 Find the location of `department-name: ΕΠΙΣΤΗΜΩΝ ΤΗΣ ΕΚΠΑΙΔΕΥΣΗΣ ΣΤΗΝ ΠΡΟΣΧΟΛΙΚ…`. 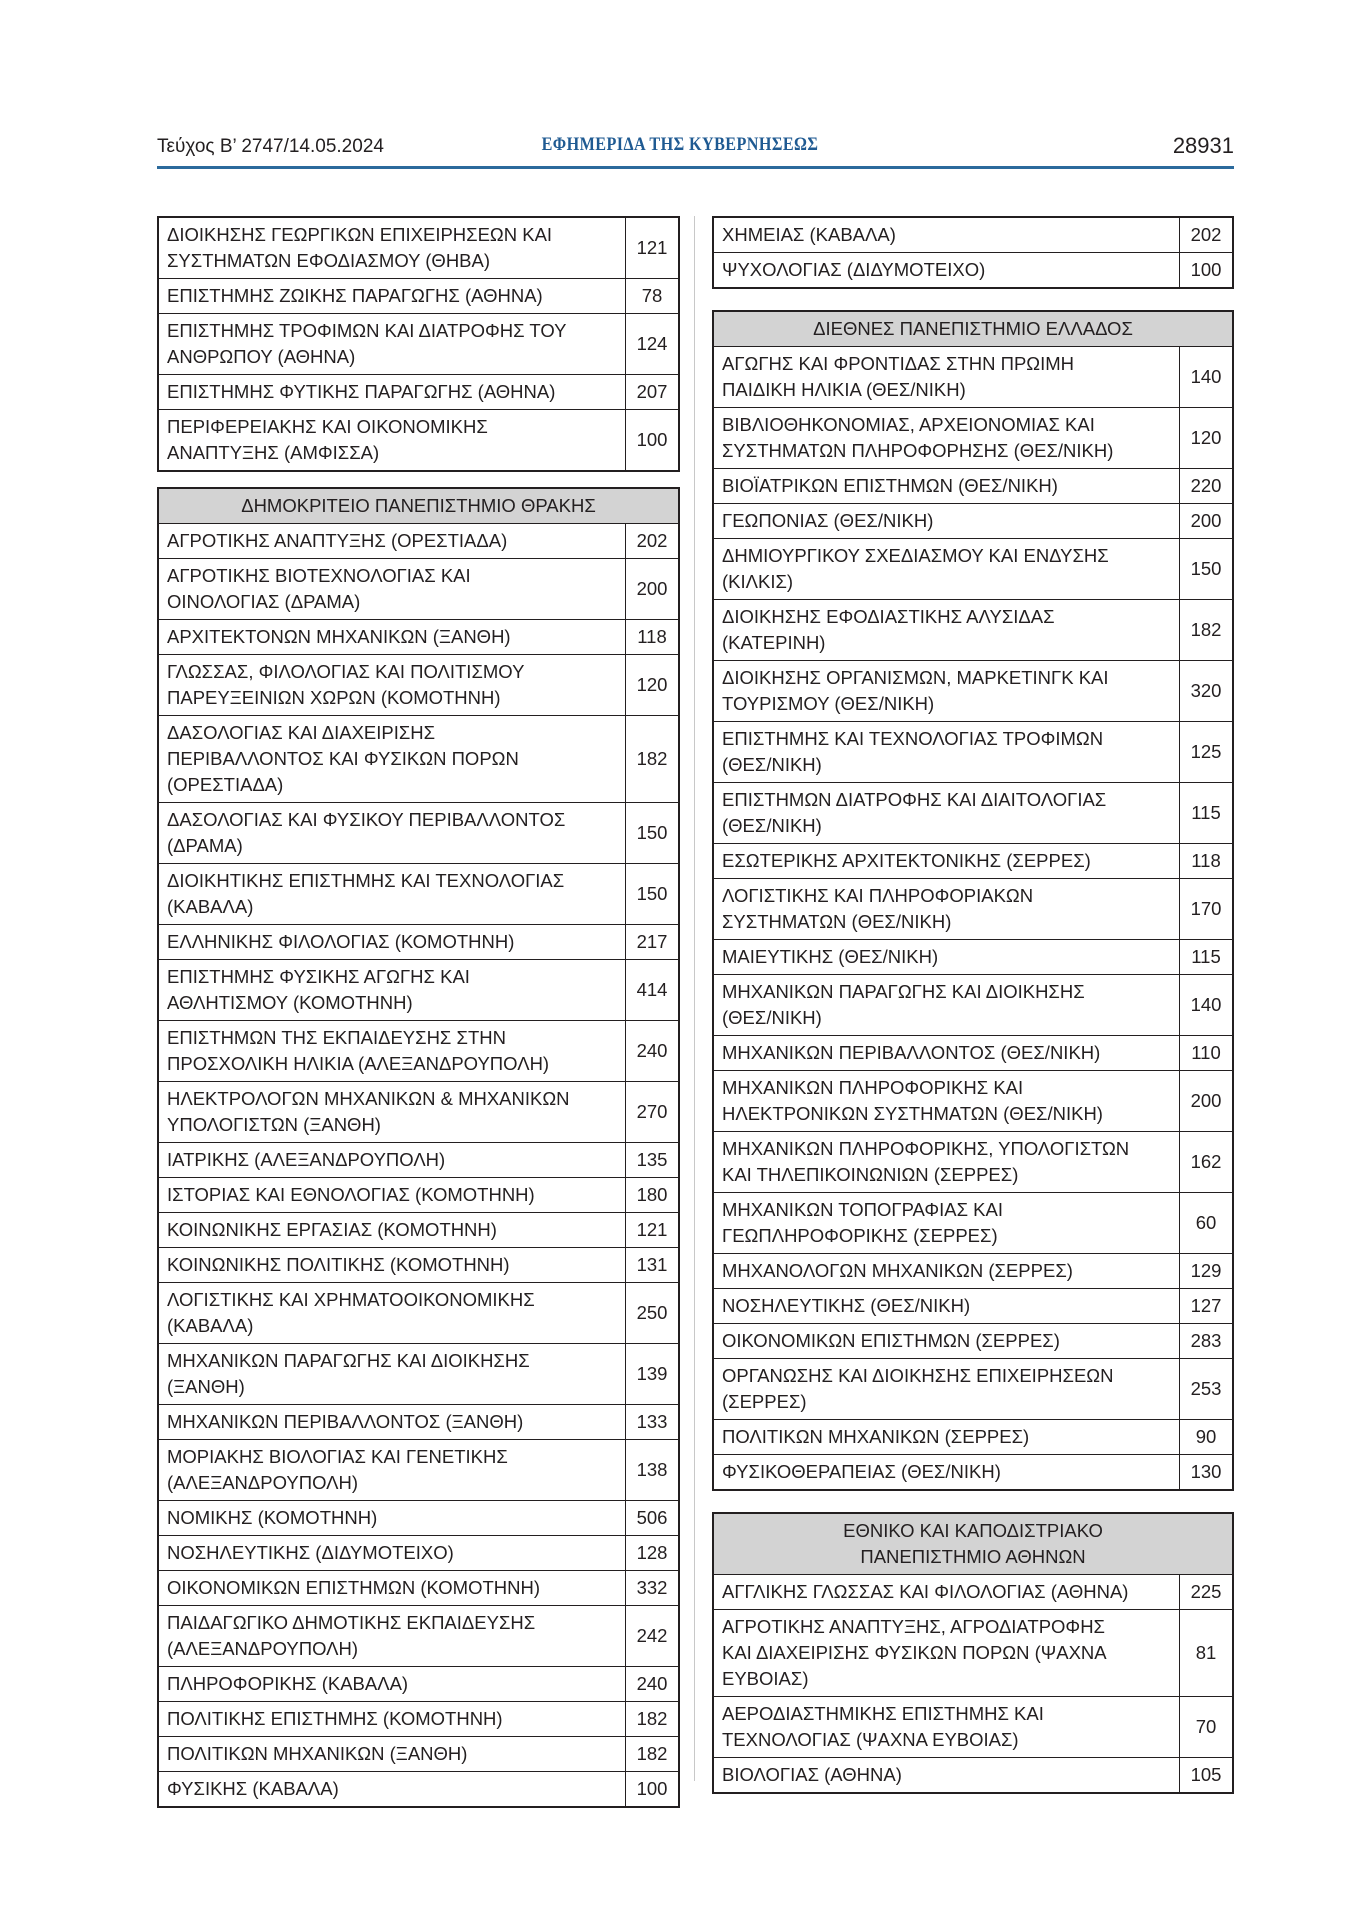

department-name: ΕΠΙΣΤΗΜΩΝ ΤΗΣ ΕΚΠΑΙΔΕΥΣΗΣ ΣΤΗΝ ΠΡΟΣΧΟΛΙΚ… is located at coordinates (391, 1051).